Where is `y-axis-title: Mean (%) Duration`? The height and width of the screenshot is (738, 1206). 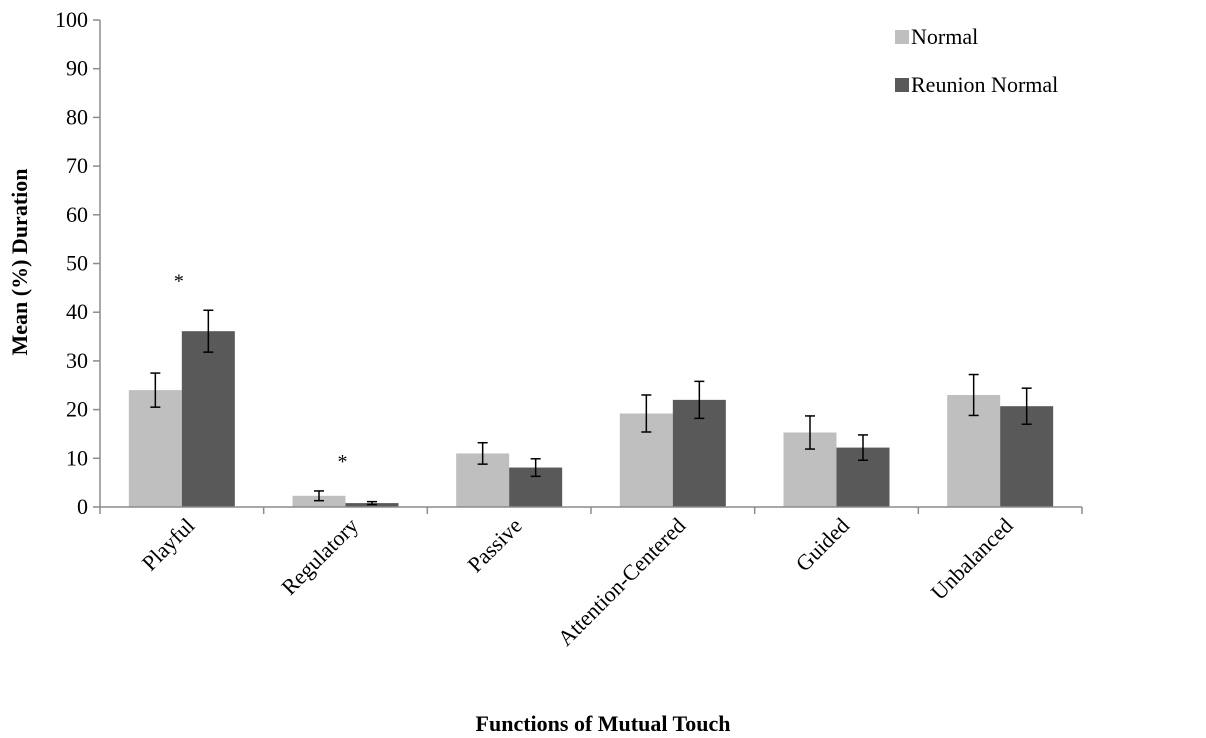
y-axis-title: Mean (%) Duration is located at coordinates (19, 262).